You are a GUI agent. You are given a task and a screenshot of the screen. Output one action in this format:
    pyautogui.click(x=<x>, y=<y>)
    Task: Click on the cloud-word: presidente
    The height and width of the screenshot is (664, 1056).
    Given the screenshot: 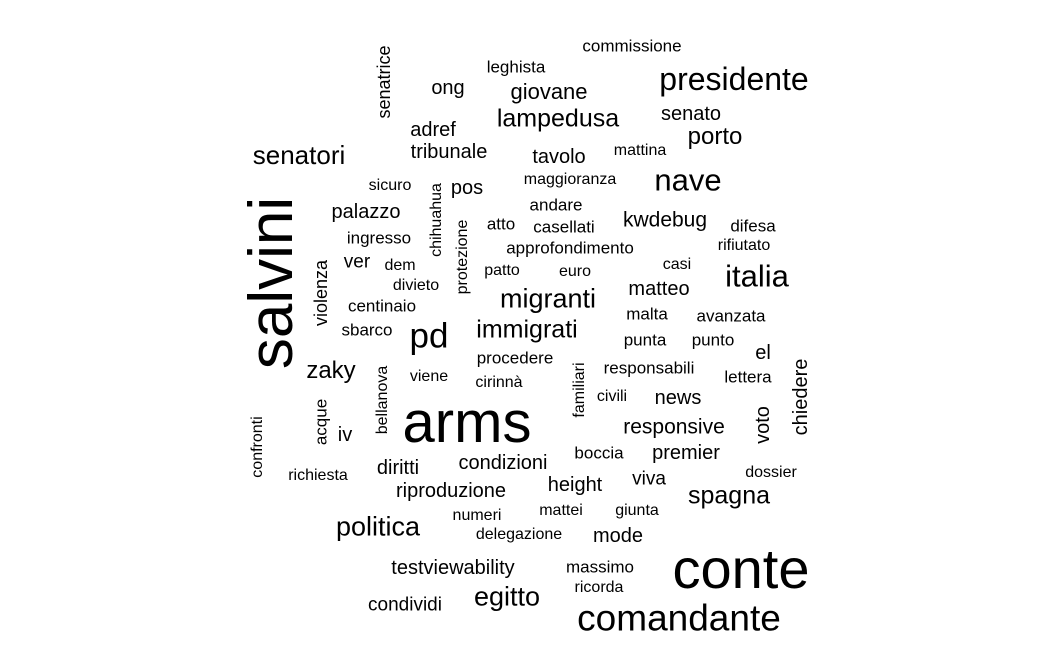 What is the action you would take?
    pyautogui.click(x=734, y=79)
    